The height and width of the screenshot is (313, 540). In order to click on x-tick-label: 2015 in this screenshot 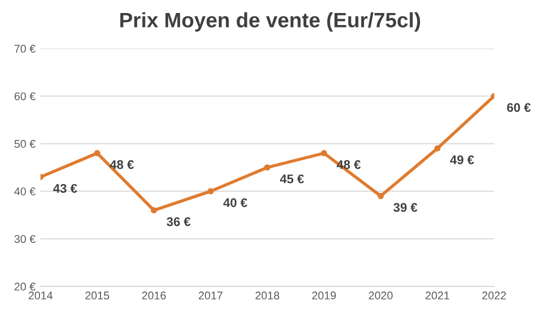, I will do `click(97, 296)`.